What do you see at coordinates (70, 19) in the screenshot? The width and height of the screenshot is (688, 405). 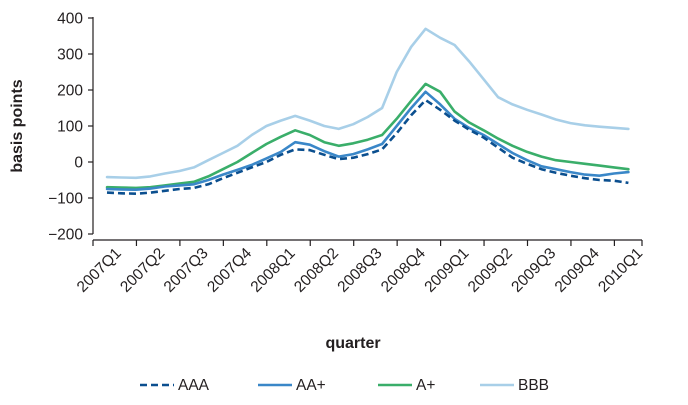 I see `y-tick-label: 400` at bounding box center [70, 19].